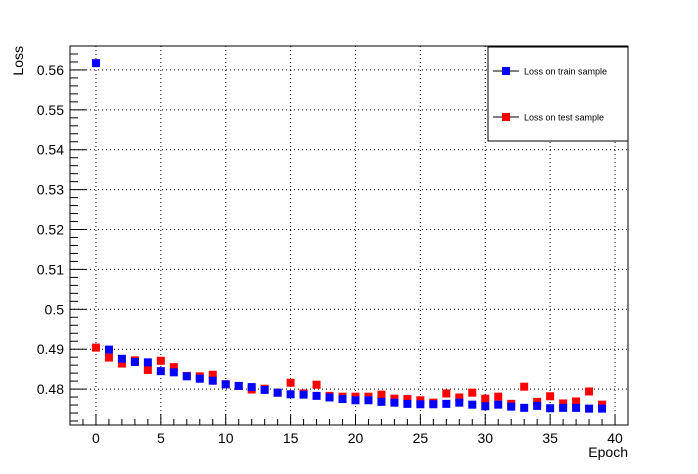  I want to click on legend-box, so click(558, 94).